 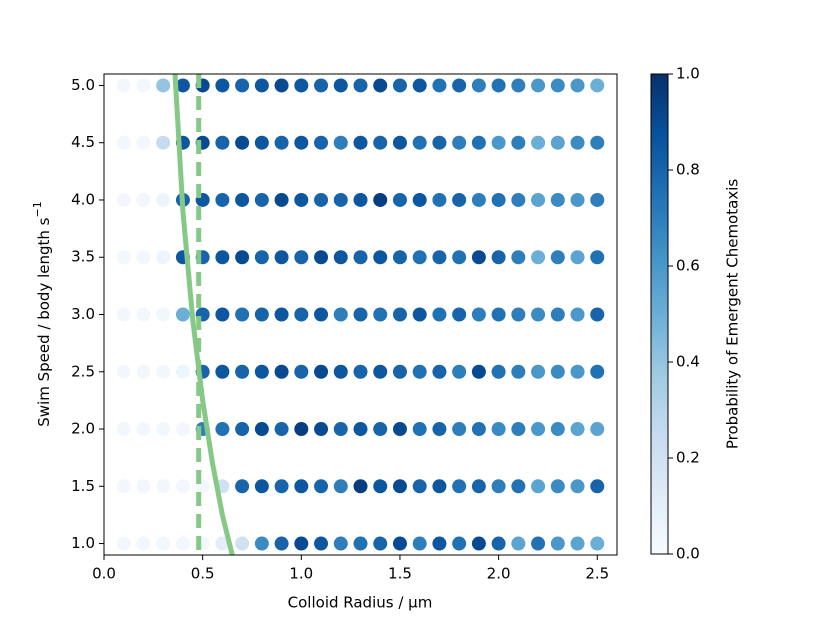 I want to click on y-tick-label: 4.0, so click(x=83, y=199).